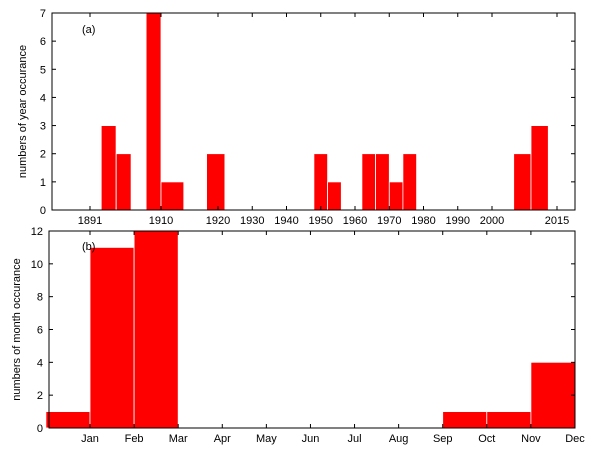 This screenshot has width=600, height=460. What do you see at coordinates (222, 439) in the screenshot?
I see `x-tick-label: Apr` at bounding box center [222, 439].